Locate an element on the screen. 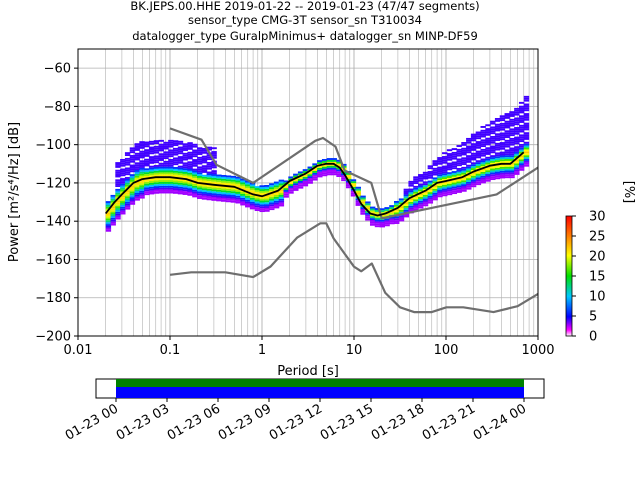  y-tick-label: −100 is located at coordinates (53, 145).